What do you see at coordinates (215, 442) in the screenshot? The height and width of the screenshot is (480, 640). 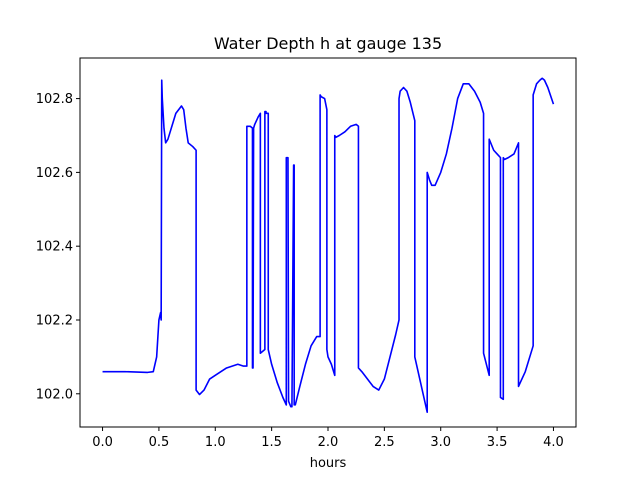 I see `x-tick-label: 1.0` at bounding box center [215, 442].